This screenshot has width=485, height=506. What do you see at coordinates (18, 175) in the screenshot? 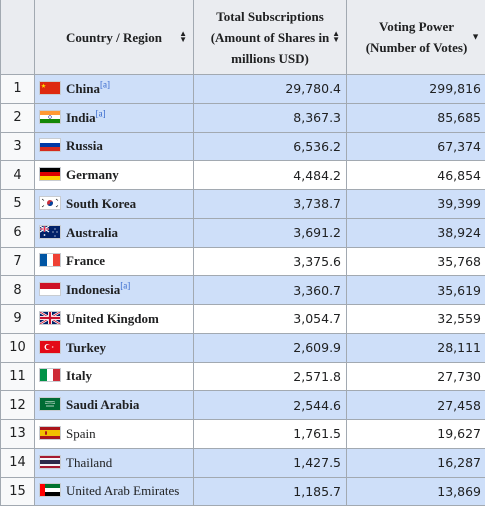
I see `rank-cell: 4` at bounding box center [18, 175].